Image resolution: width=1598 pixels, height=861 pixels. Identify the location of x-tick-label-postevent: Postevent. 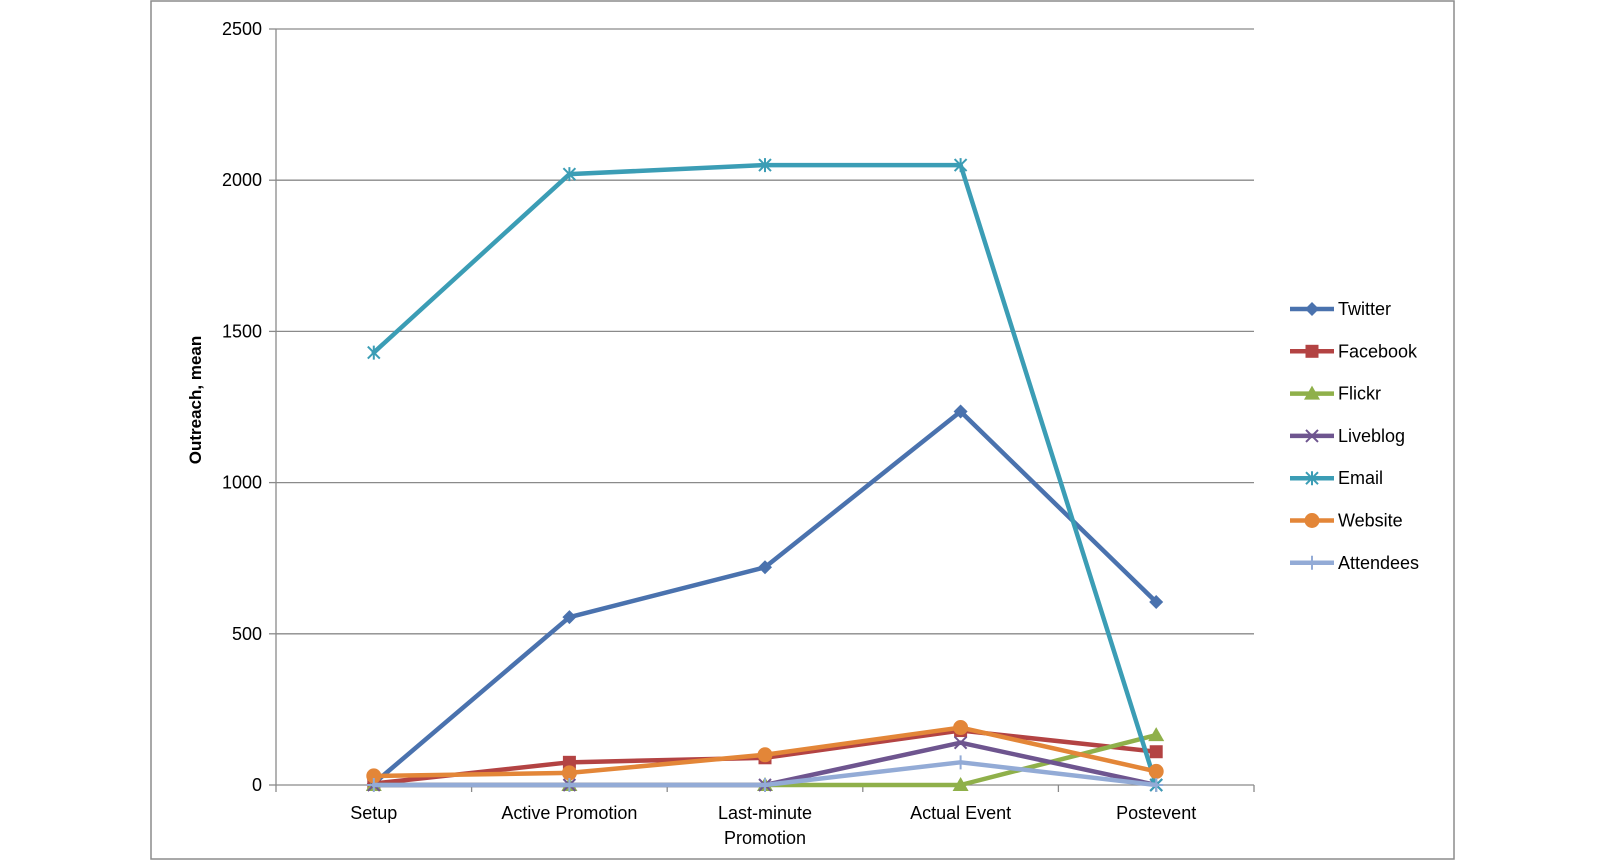
(1156, 813).